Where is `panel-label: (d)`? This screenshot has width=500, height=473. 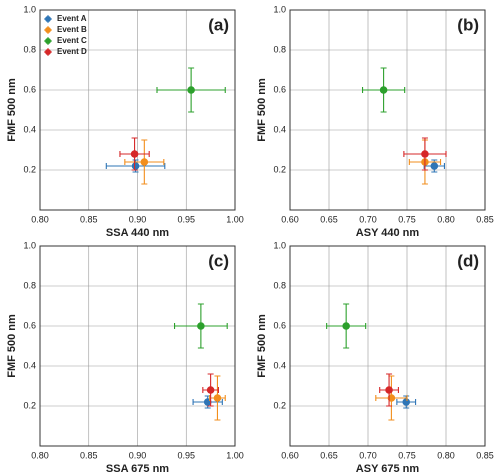
panel-label: (d) is located at coordinates (468, 260).